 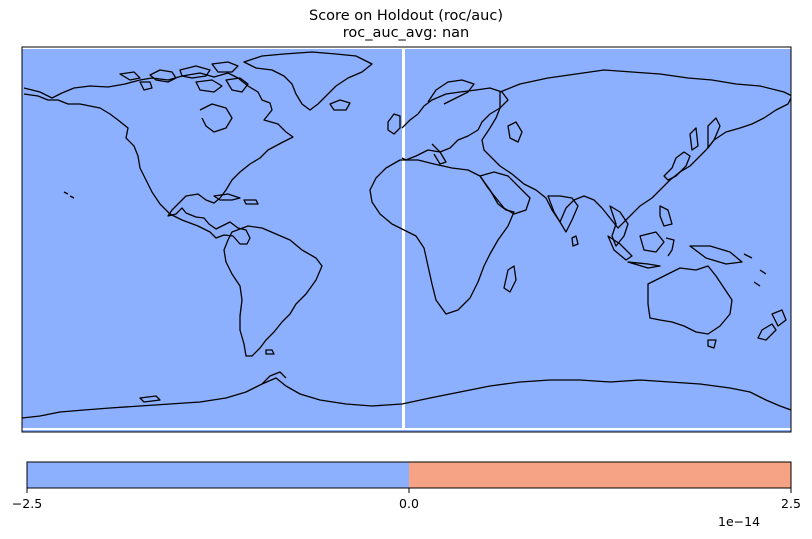 What do you see at coordinates (714, 133) in the screenshot?
I see `coastline-kamchatka` at bounding box center [714, 133].